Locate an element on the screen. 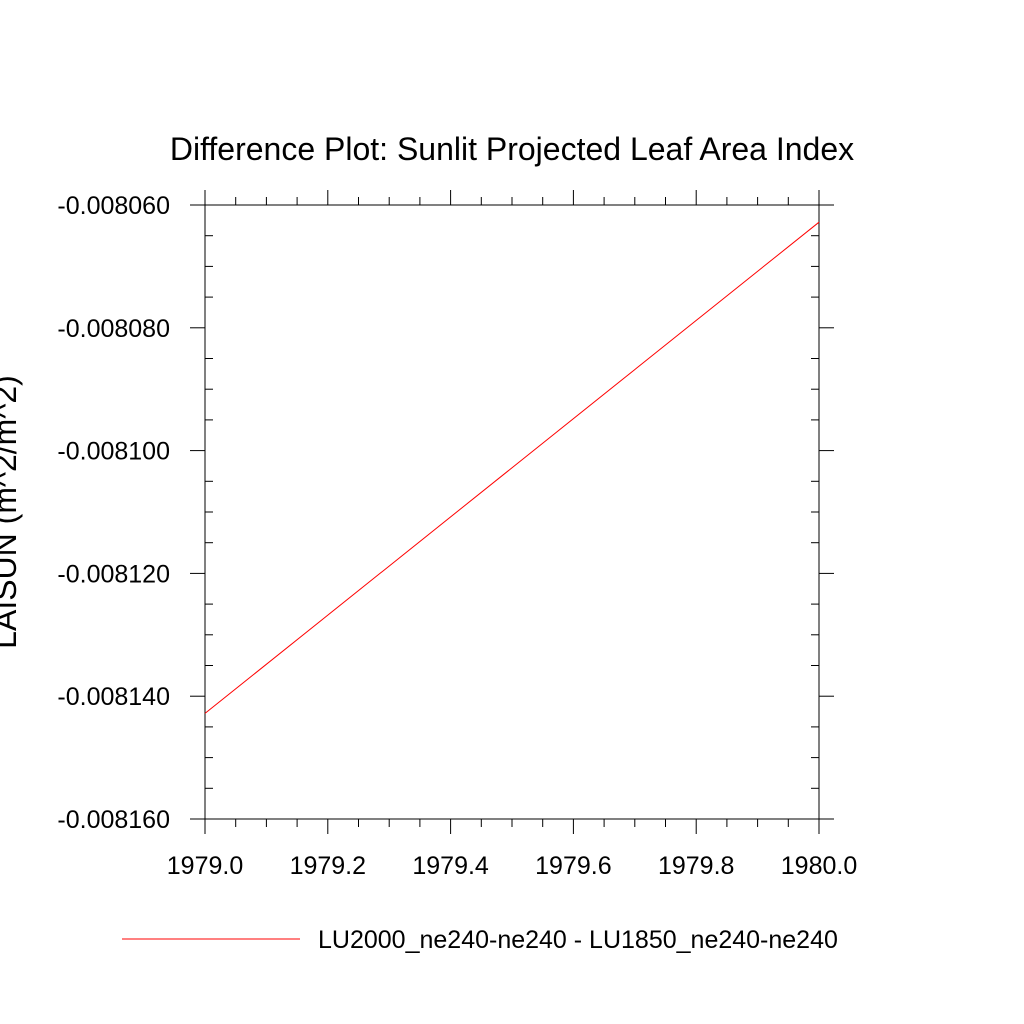 The height and width of the screenshot is (1024, 1024). y-axis-label: LAISUN (m^2/m^2) is located at coordinates (11, 512).